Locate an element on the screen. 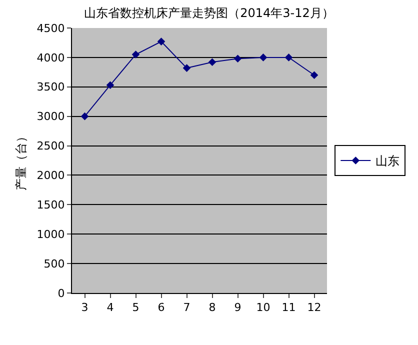 This screenshot has height=345, width=418. y-tick-label: 4500 is located at coordinates (50, 28).